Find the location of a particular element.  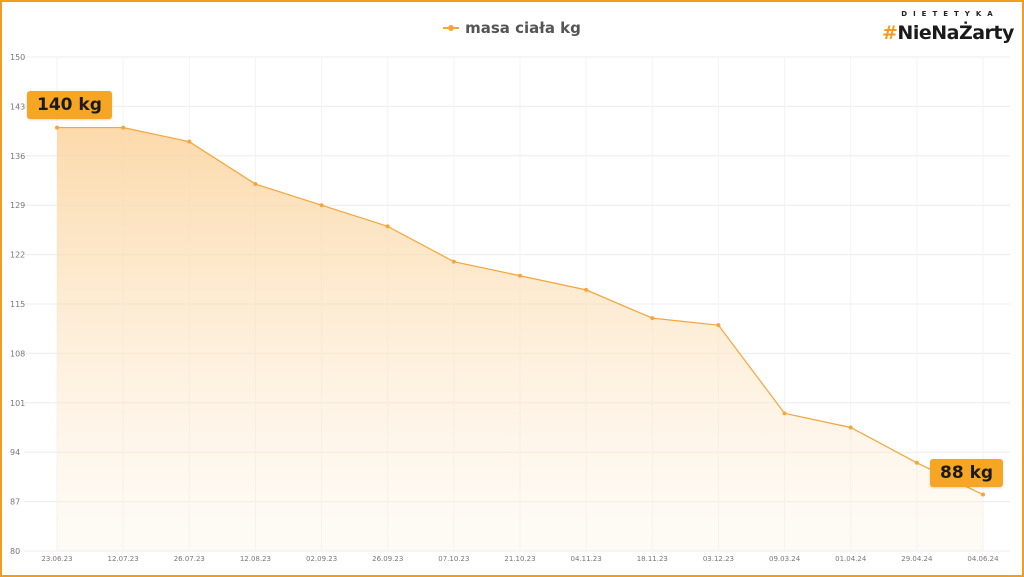

x-tick-label: 18.11.23 is located at coordinates (652, 559).